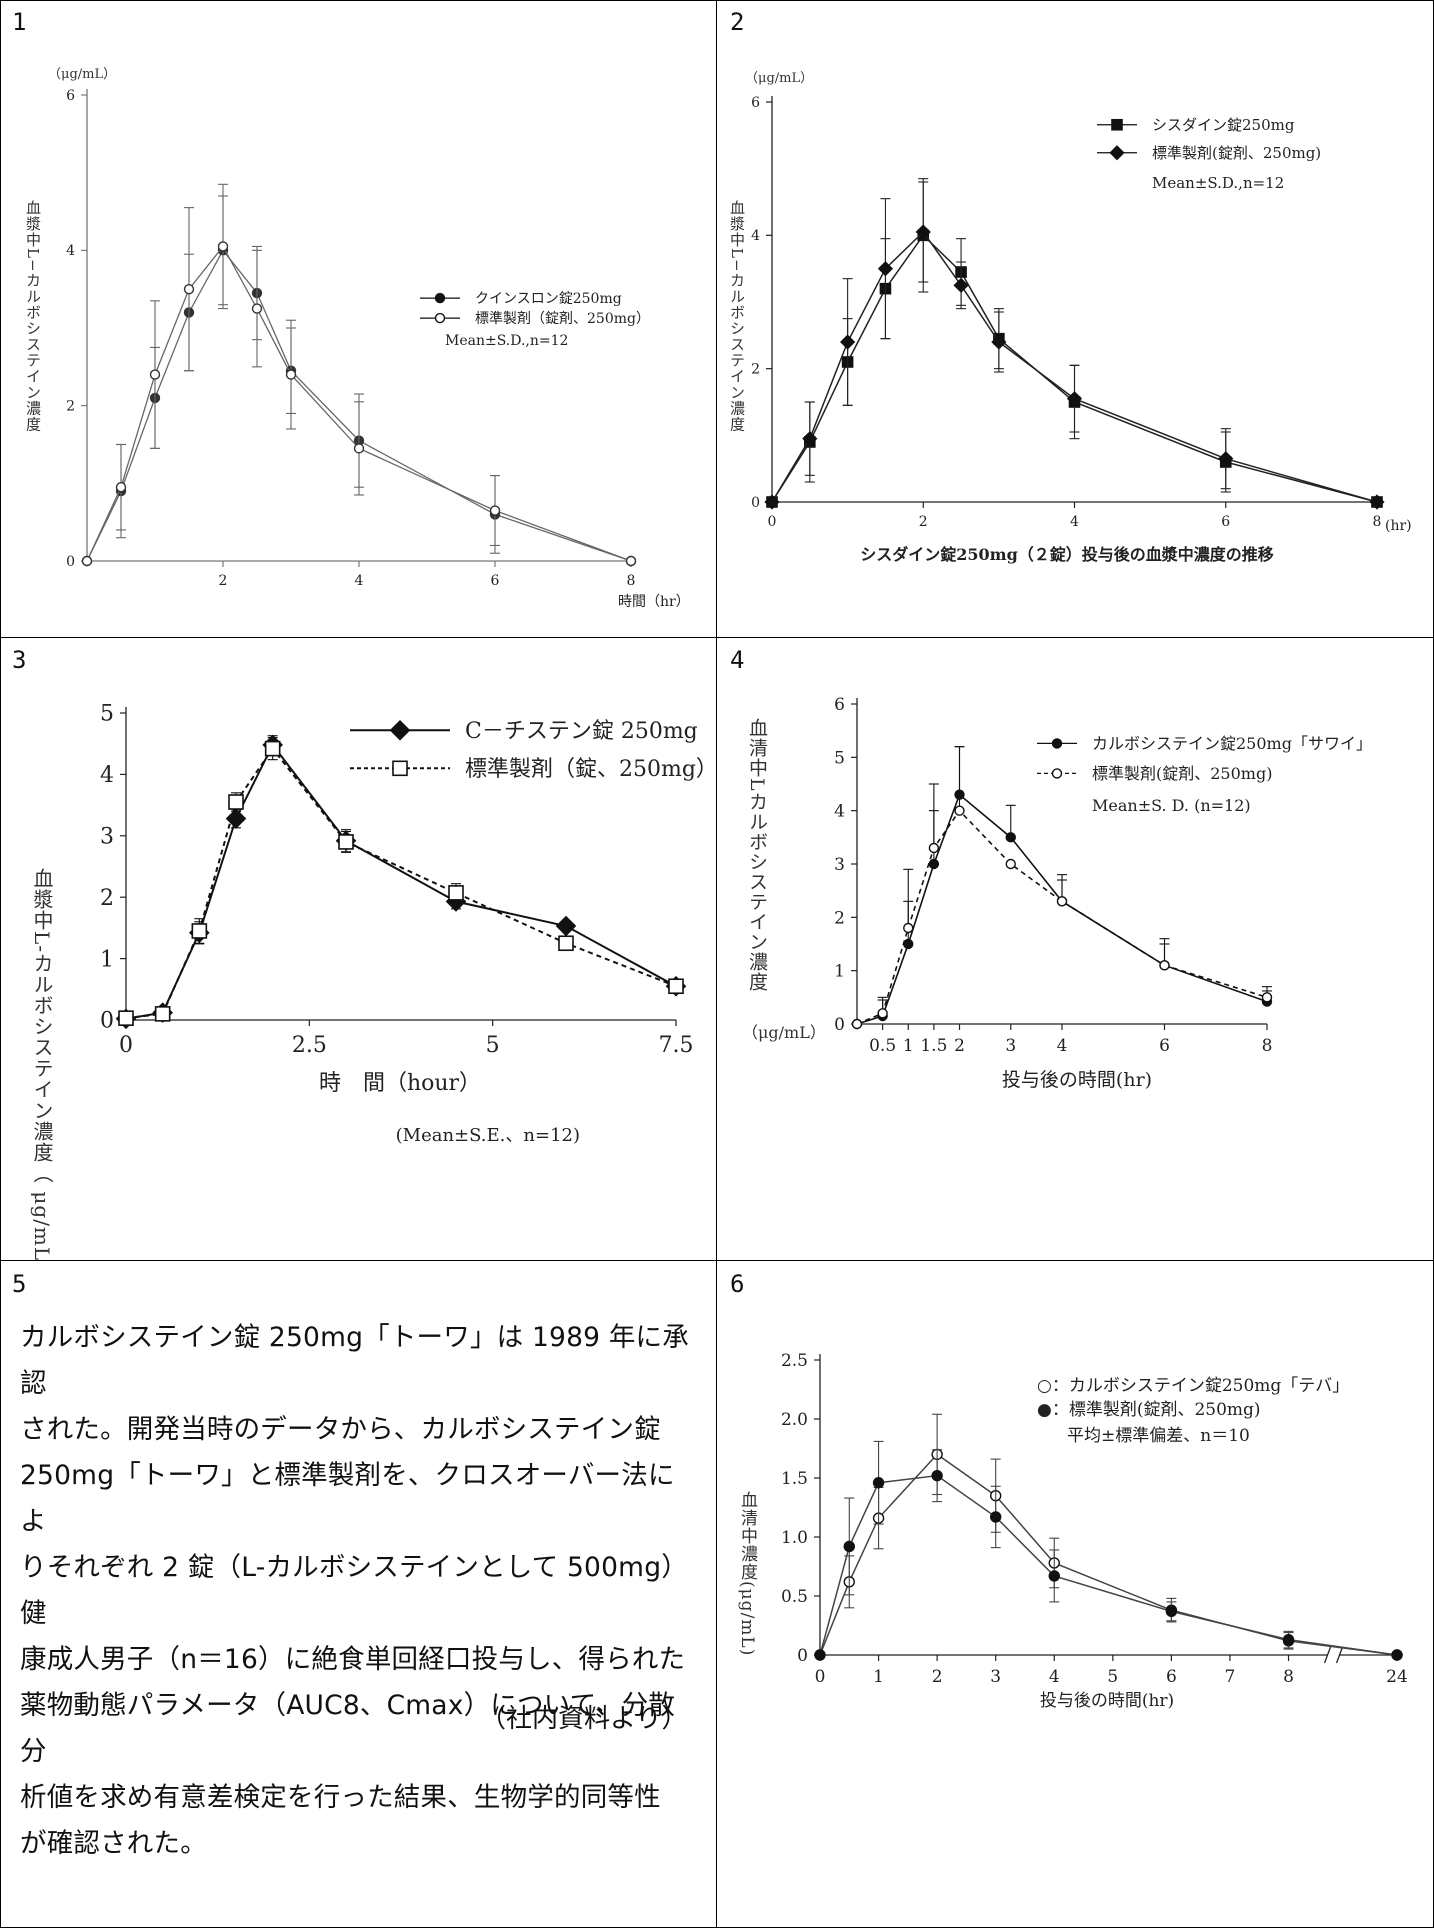 The height and width of the screenshot is (1928, 1434). Describe the element at coordinates (1182, 773) in the screenshot. I see `legend-entry: 標準製剤(錠剤、250mg)` at that location.